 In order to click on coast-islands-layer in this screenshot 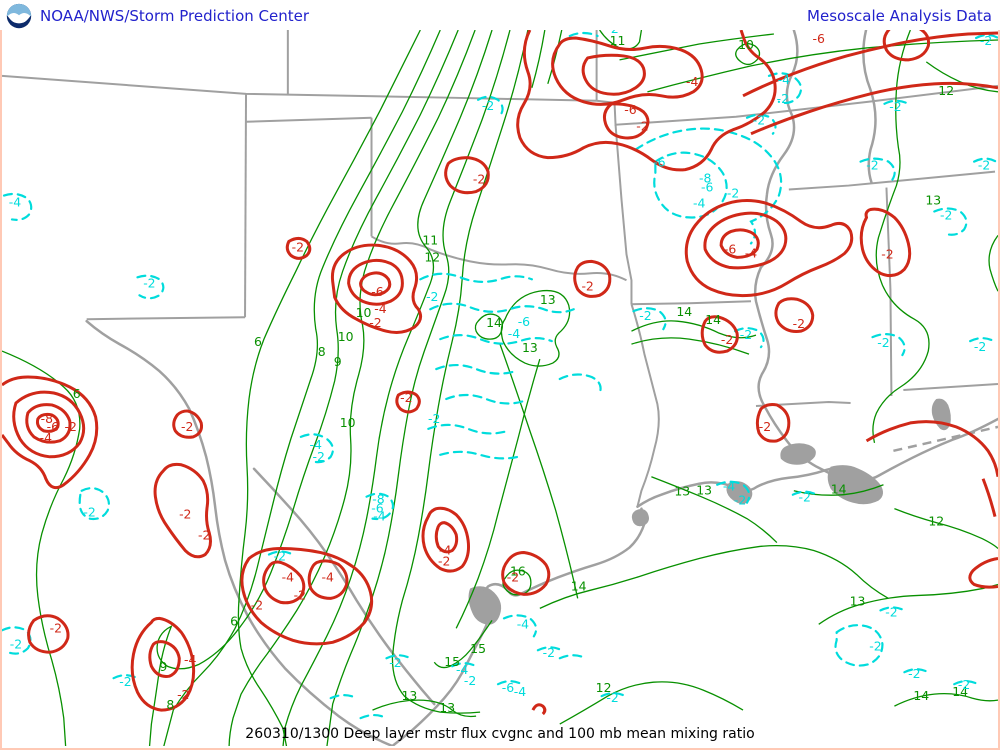, I will do `click(945, 439)`.